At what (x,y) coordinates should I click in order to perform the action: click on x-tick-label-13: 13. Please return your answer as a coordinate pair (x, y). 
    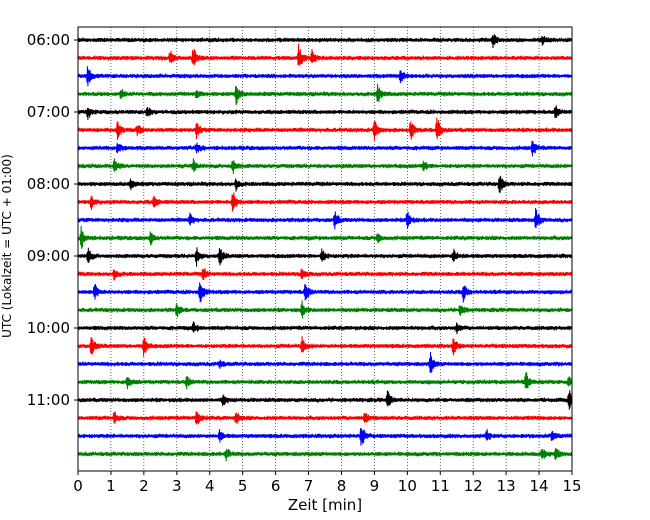
    Looking at the image, I should click on (506, 486).